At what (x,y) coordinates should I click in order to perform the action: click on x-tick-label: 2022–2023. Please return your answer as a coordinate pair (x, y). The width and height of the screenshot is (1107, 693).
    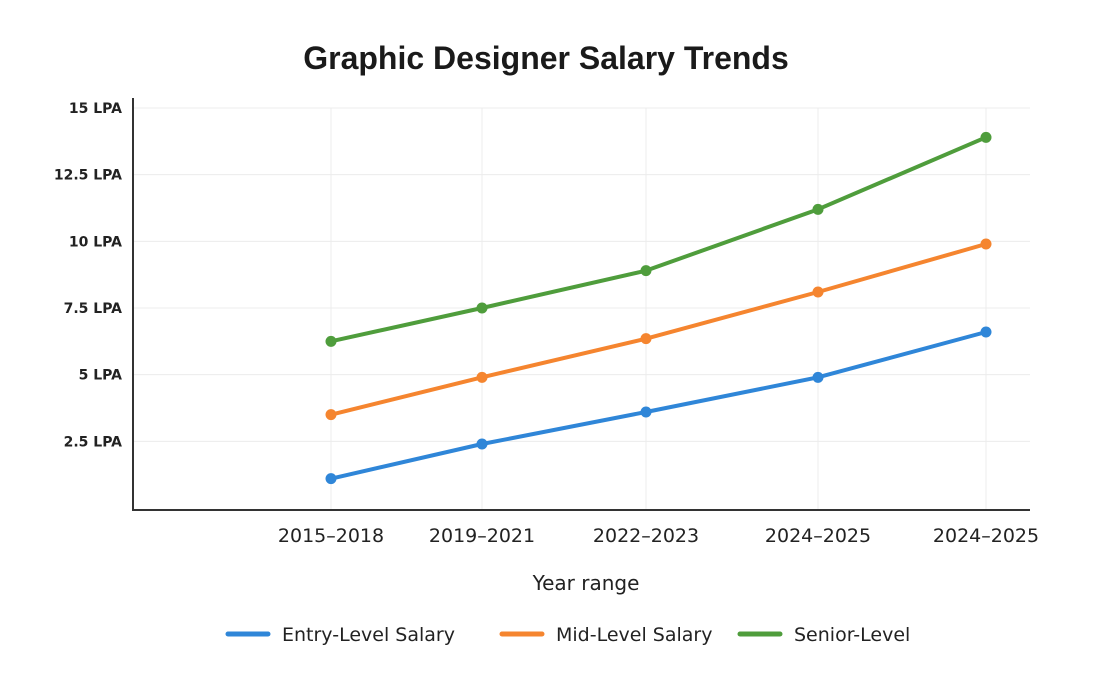
    Looking at the image, I should click on (646, 536).